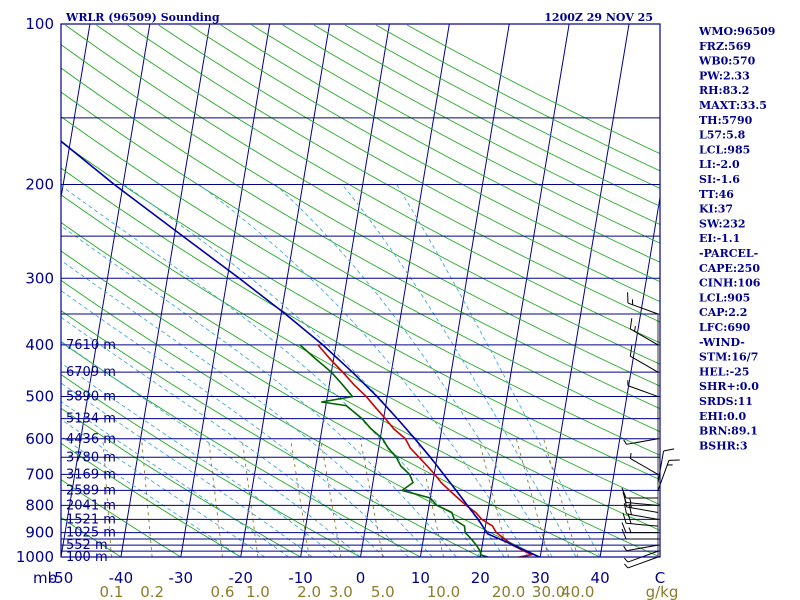  I want to click on temperature-label: -50, so click(61, 578).